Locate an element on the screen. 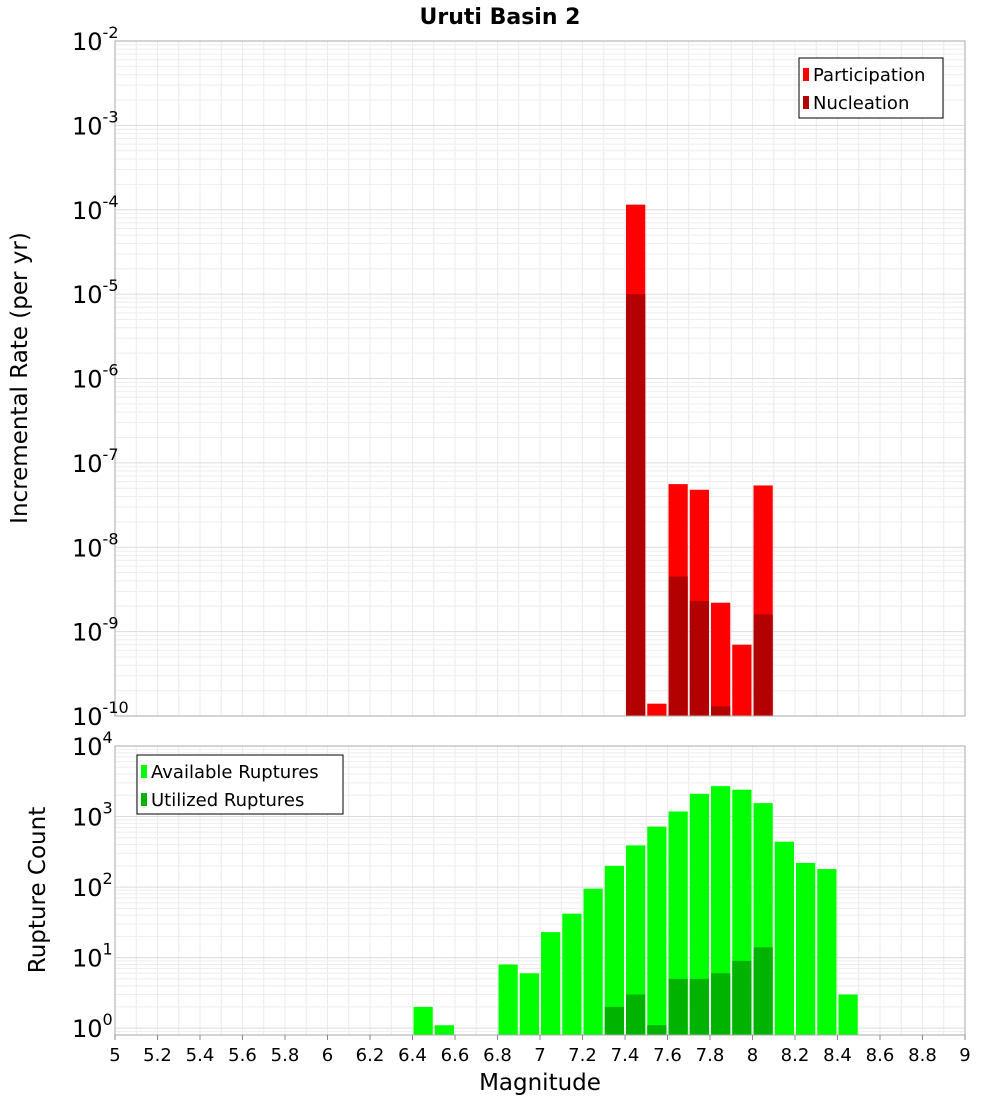 The width and height of the screenshot is (1000, 1100). x-tick-label: 8.6 is located at coordinates (880, 1055).